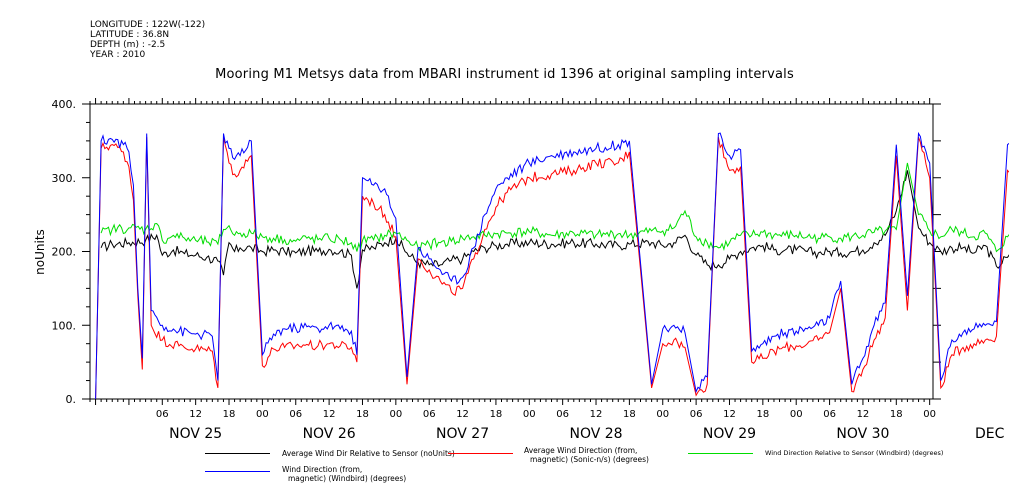 The height and width of the screenshot is (504, 1009). What do you see at coordinates (992, 434) in the screenshot?
I see `x-day-label: DEC 1` at bounding box center [992, 434].